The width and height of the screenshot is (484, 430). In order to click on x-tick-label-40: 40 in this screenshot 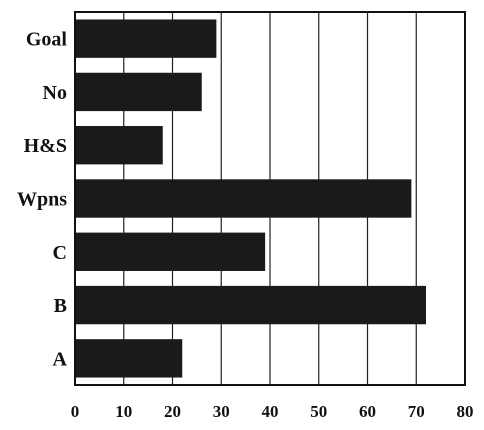, I will do `click(270, 411)`.